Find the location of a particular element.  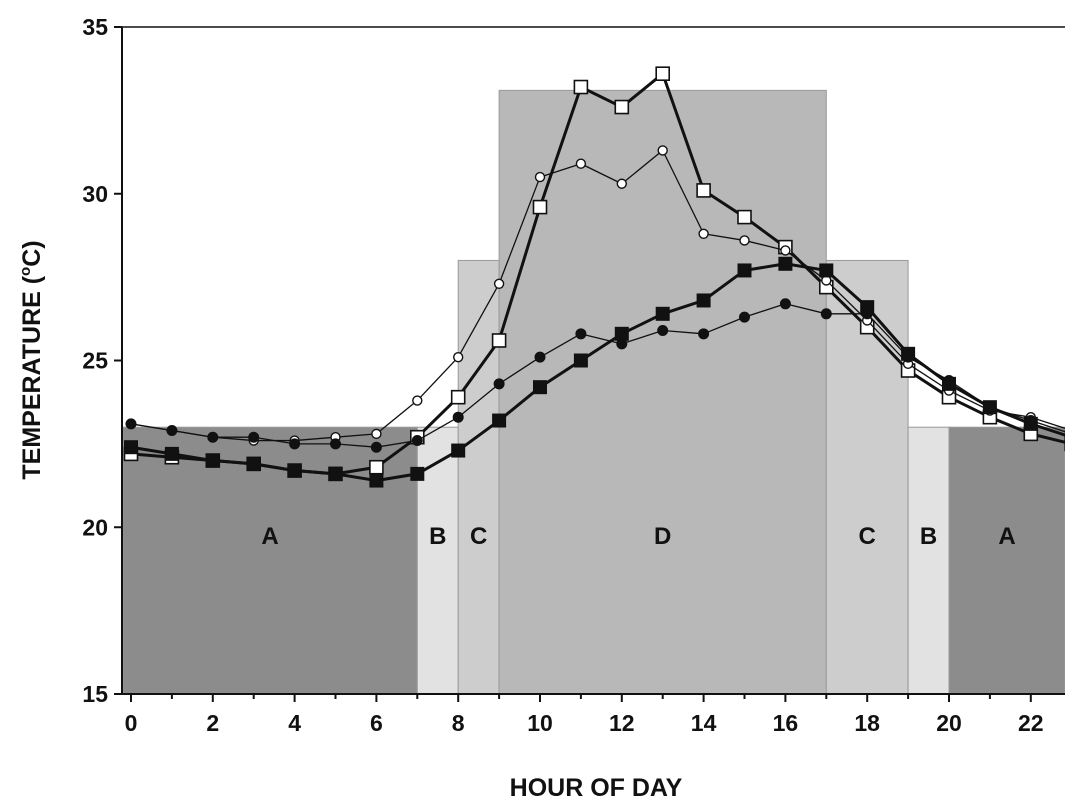

x-tick-label-6: 12 is located at coordinates (622, 723).